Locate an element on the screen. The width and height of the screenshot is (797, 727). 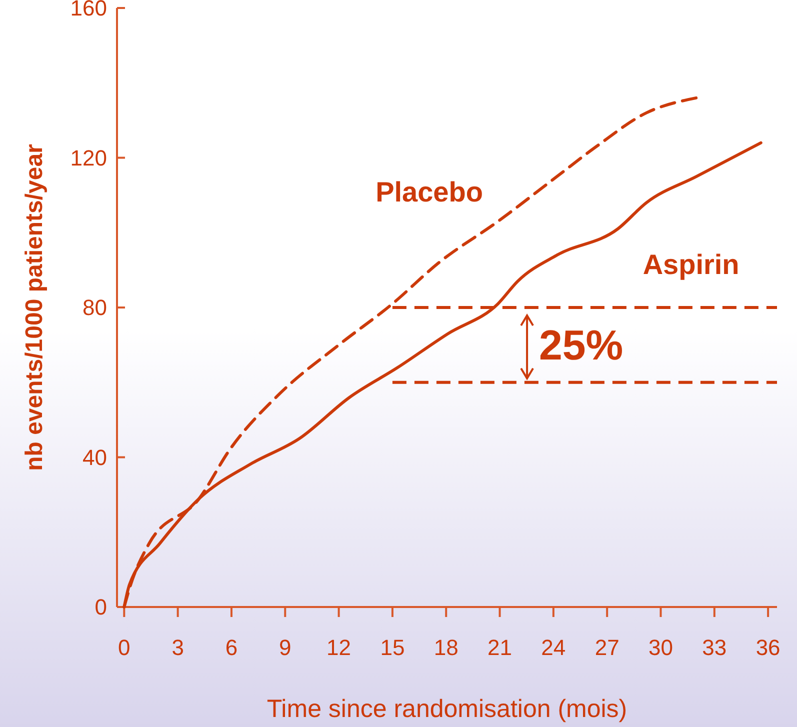
x-tick-label: 18 is located at coordinates (446, 647).